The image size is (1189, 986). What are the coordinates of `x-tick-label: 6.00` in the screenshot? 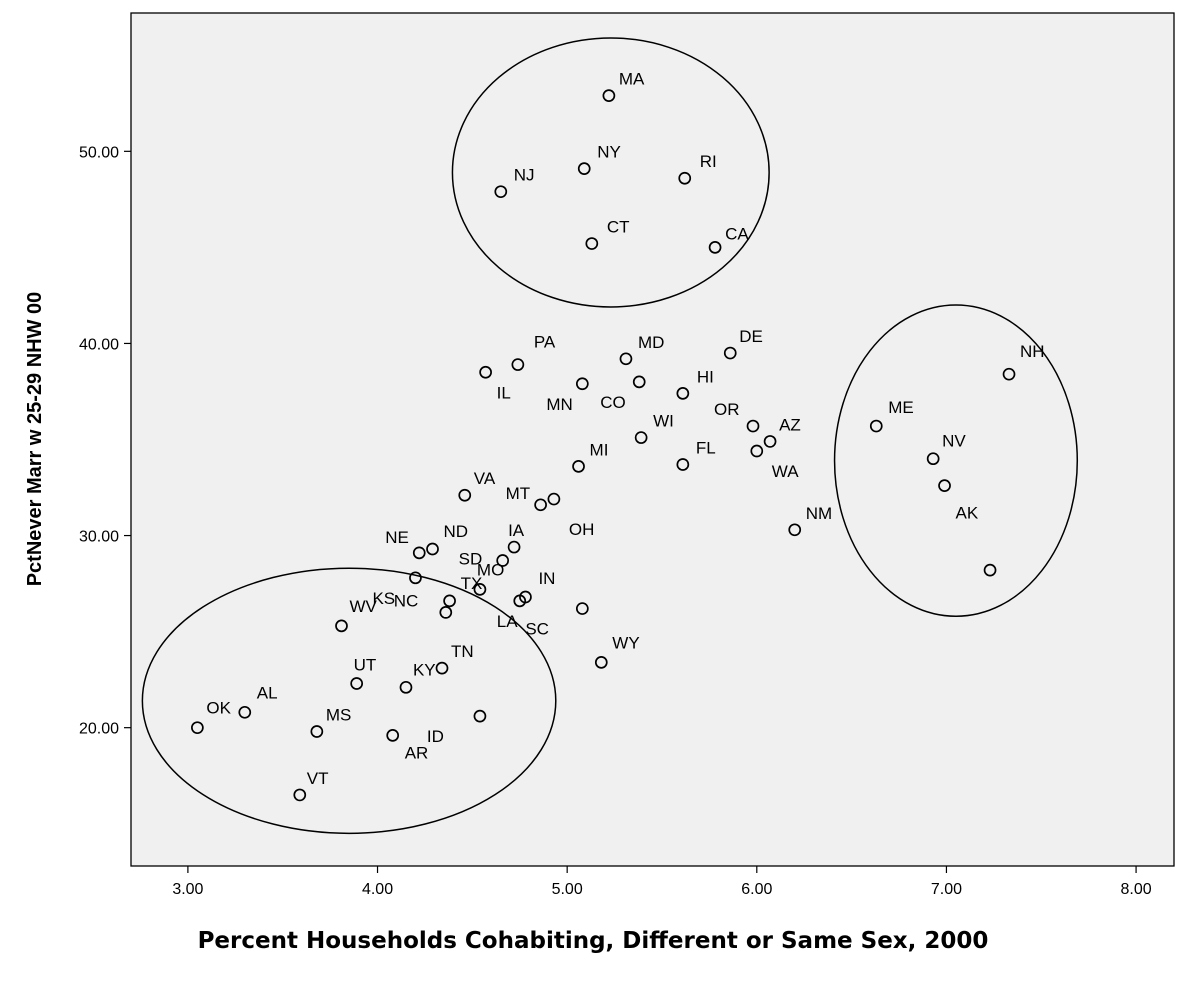 It's located at (756, 889).